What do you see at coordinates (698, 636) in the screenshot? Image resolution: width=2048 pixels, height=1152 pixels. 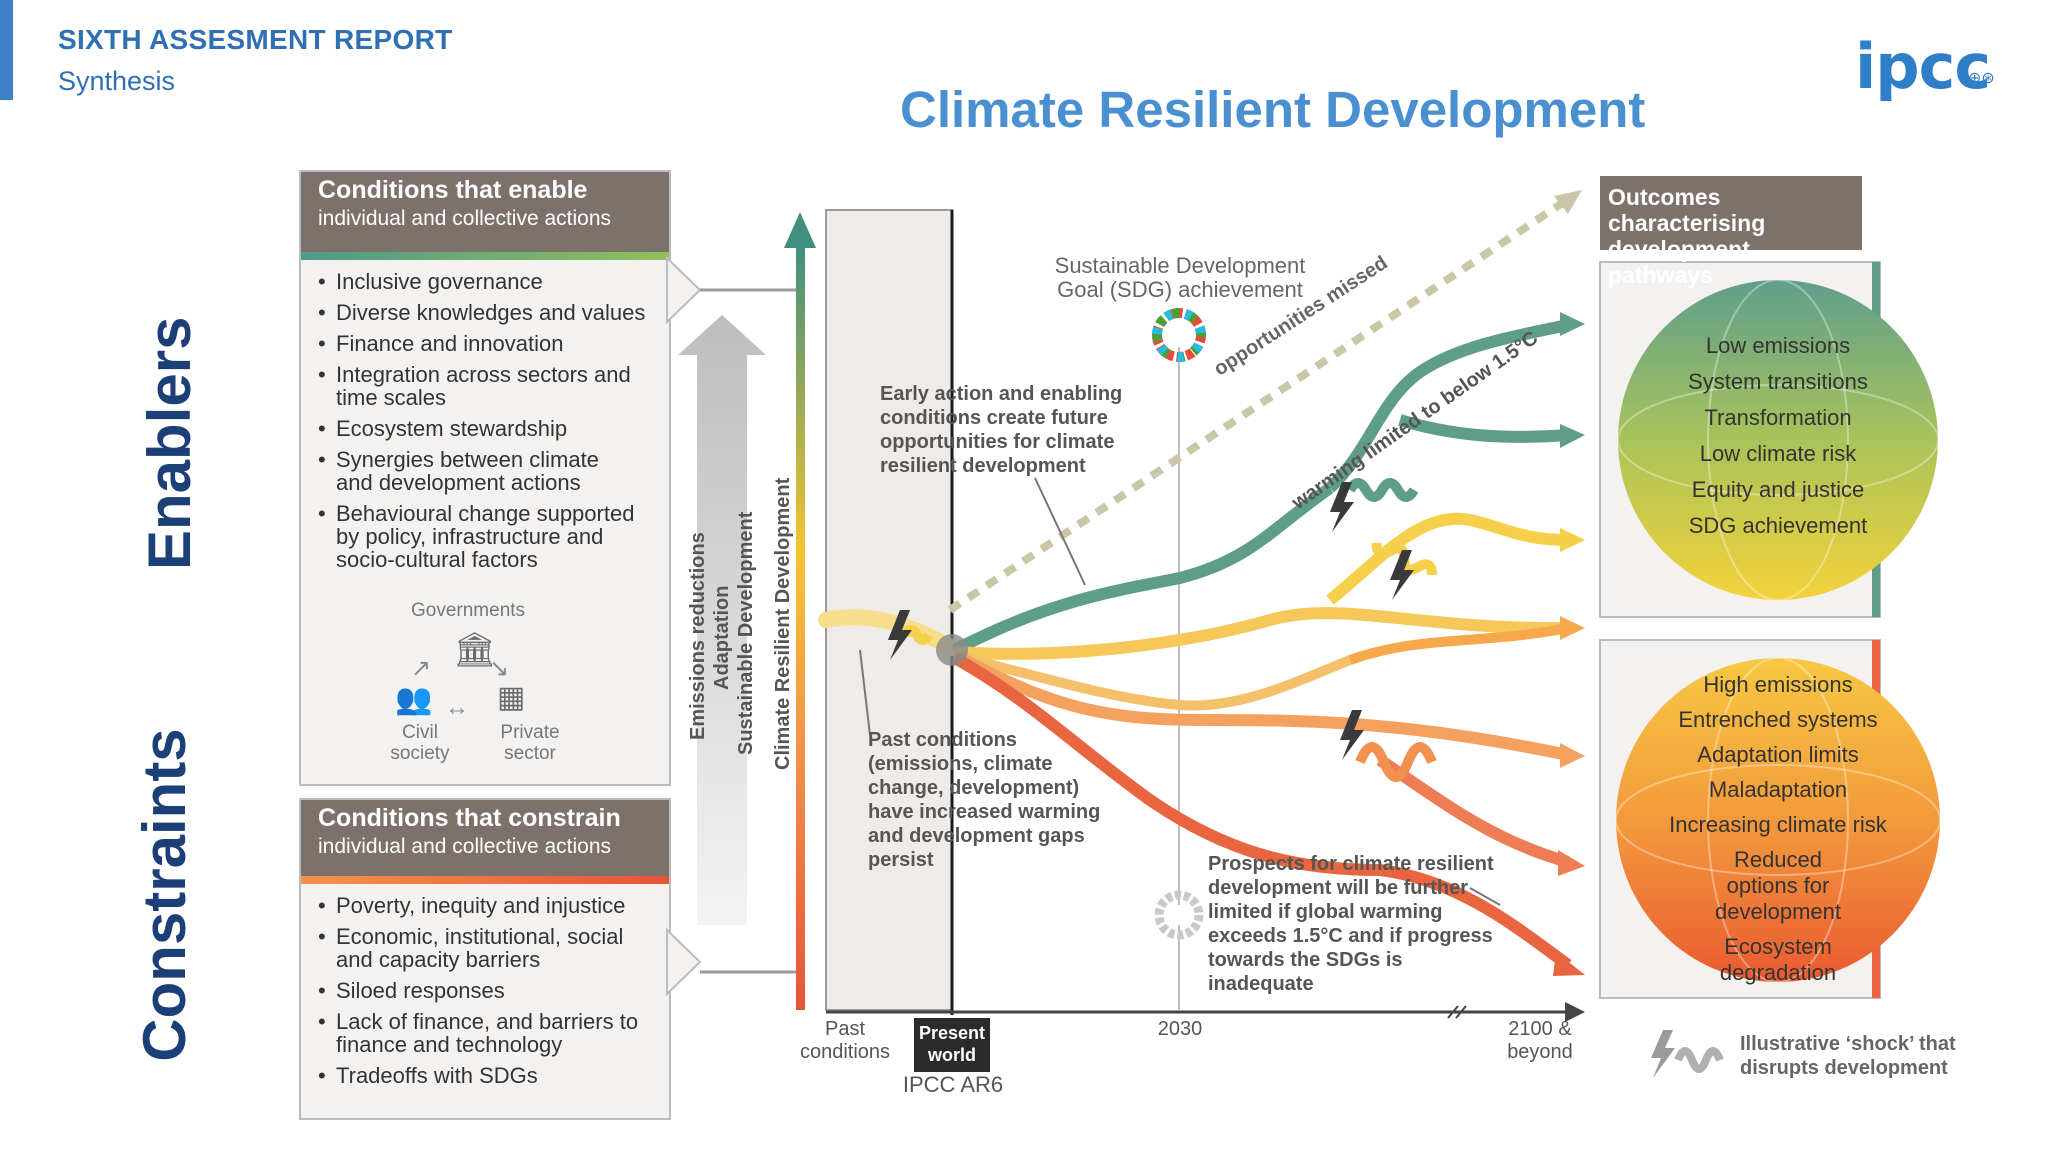 I see `axis-label-emissions: Emissions reductions` at bounding box center [698, 636].